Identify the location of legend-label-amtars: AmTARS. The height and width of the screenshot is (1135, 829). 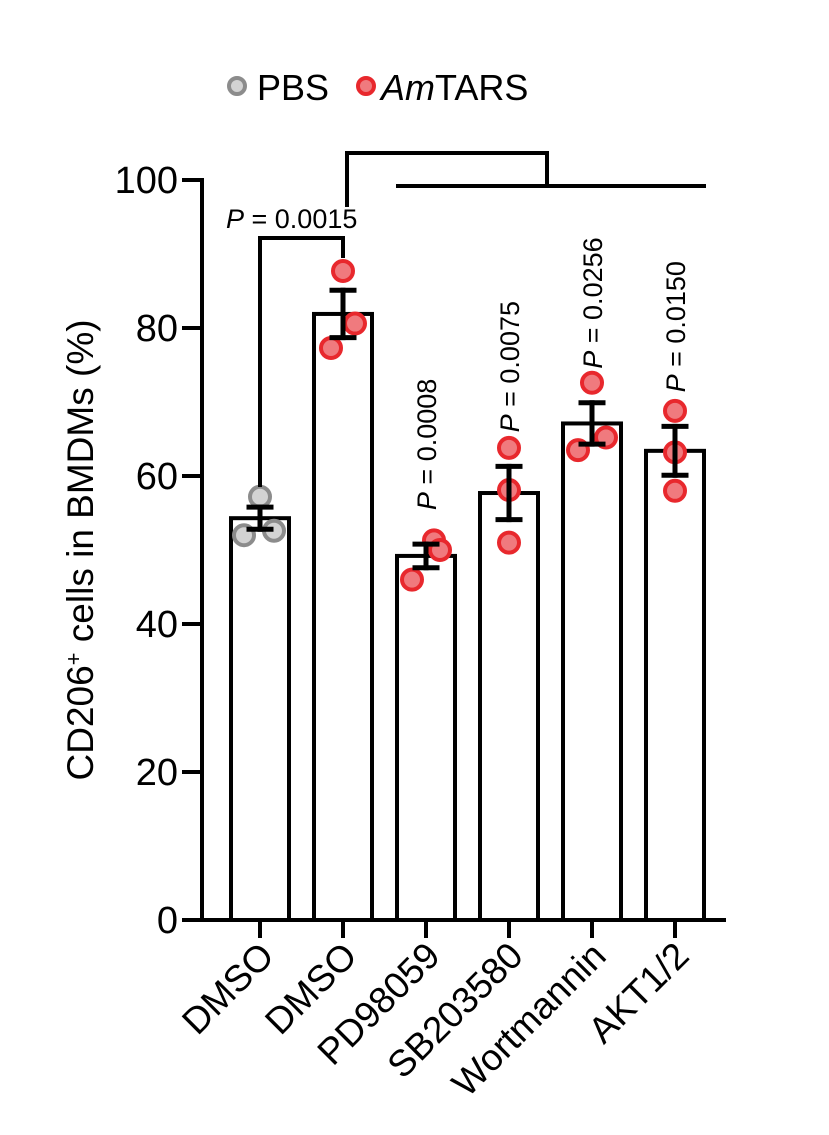
(453, 87).